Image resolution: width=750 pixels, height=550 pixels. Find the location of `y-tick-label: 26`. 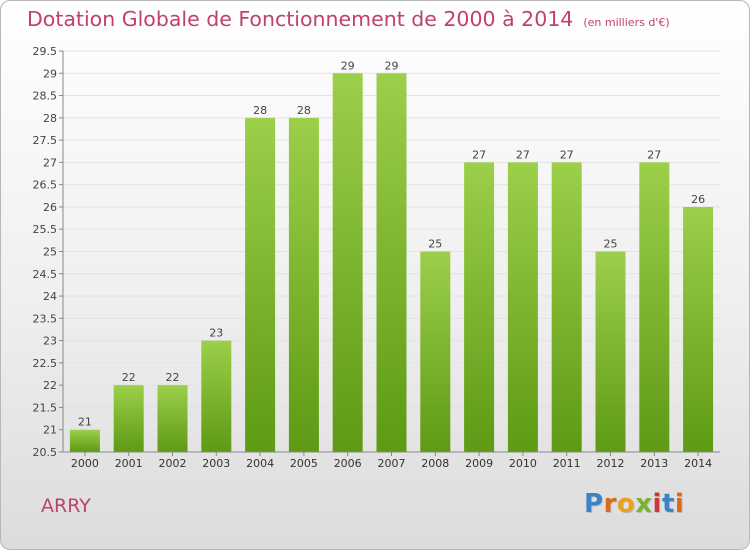

y-tick-label: 26 is located at coordinates (50, 207).